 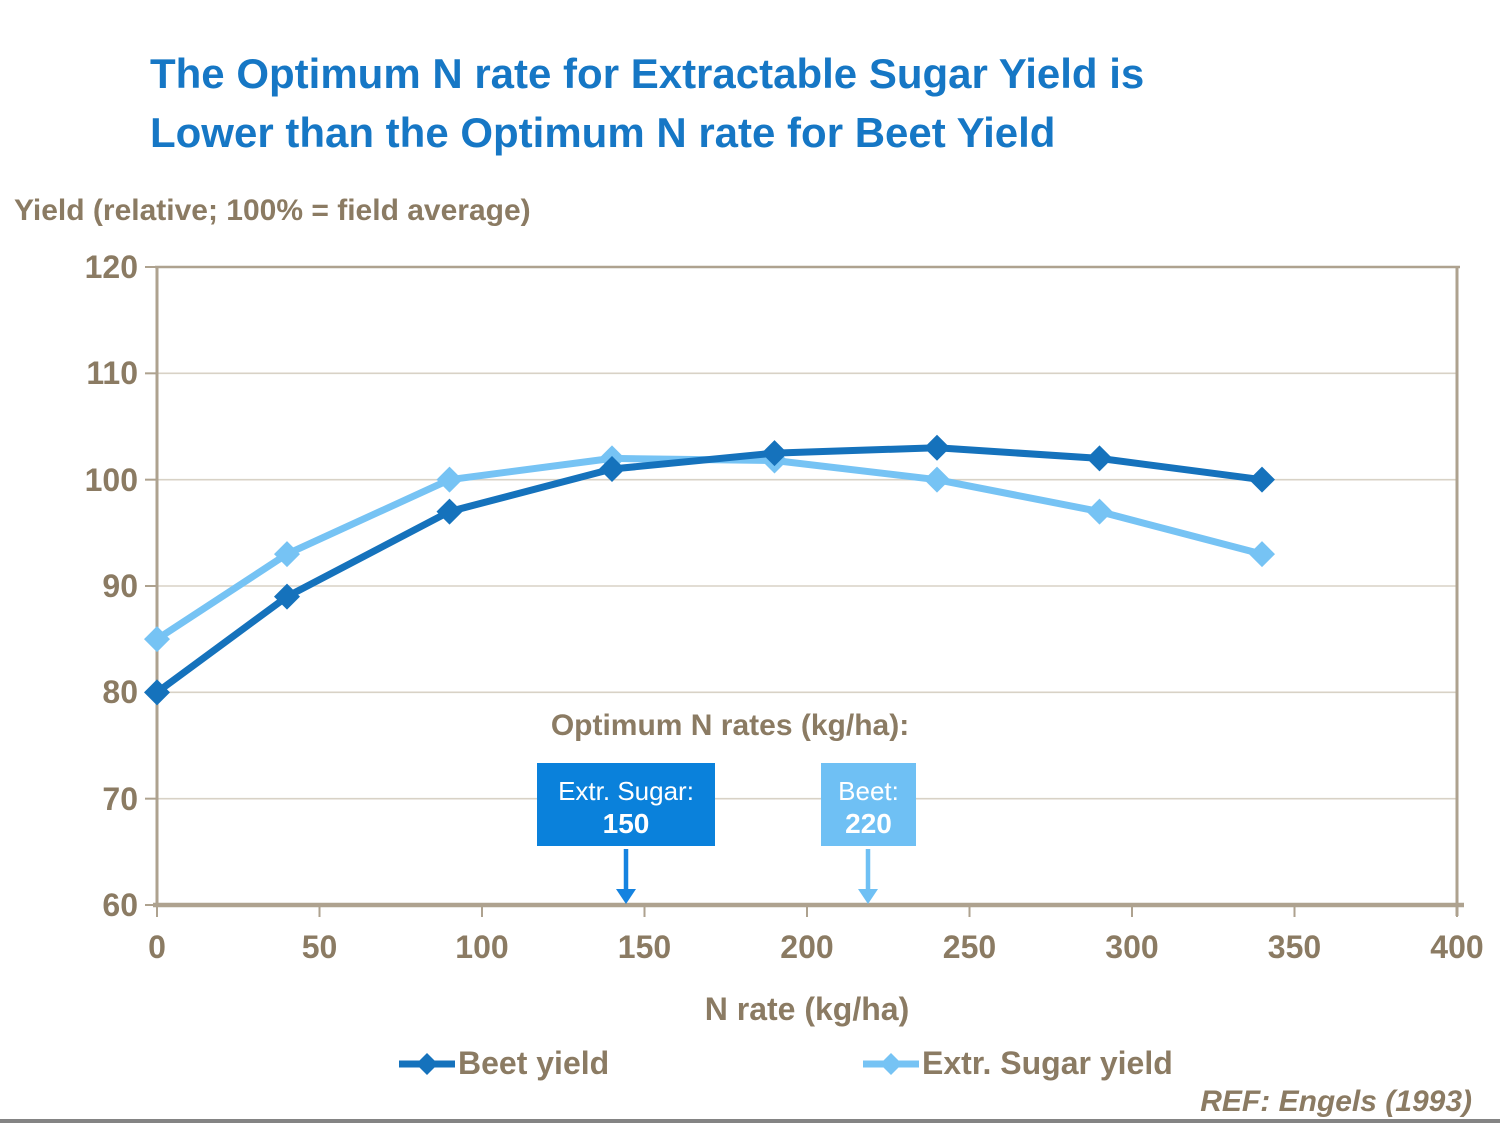 What do you see at coordinates (626, 823) in the screenshot?
I see `optimum-sugar-value: 150` at bounding box center [626, 823].